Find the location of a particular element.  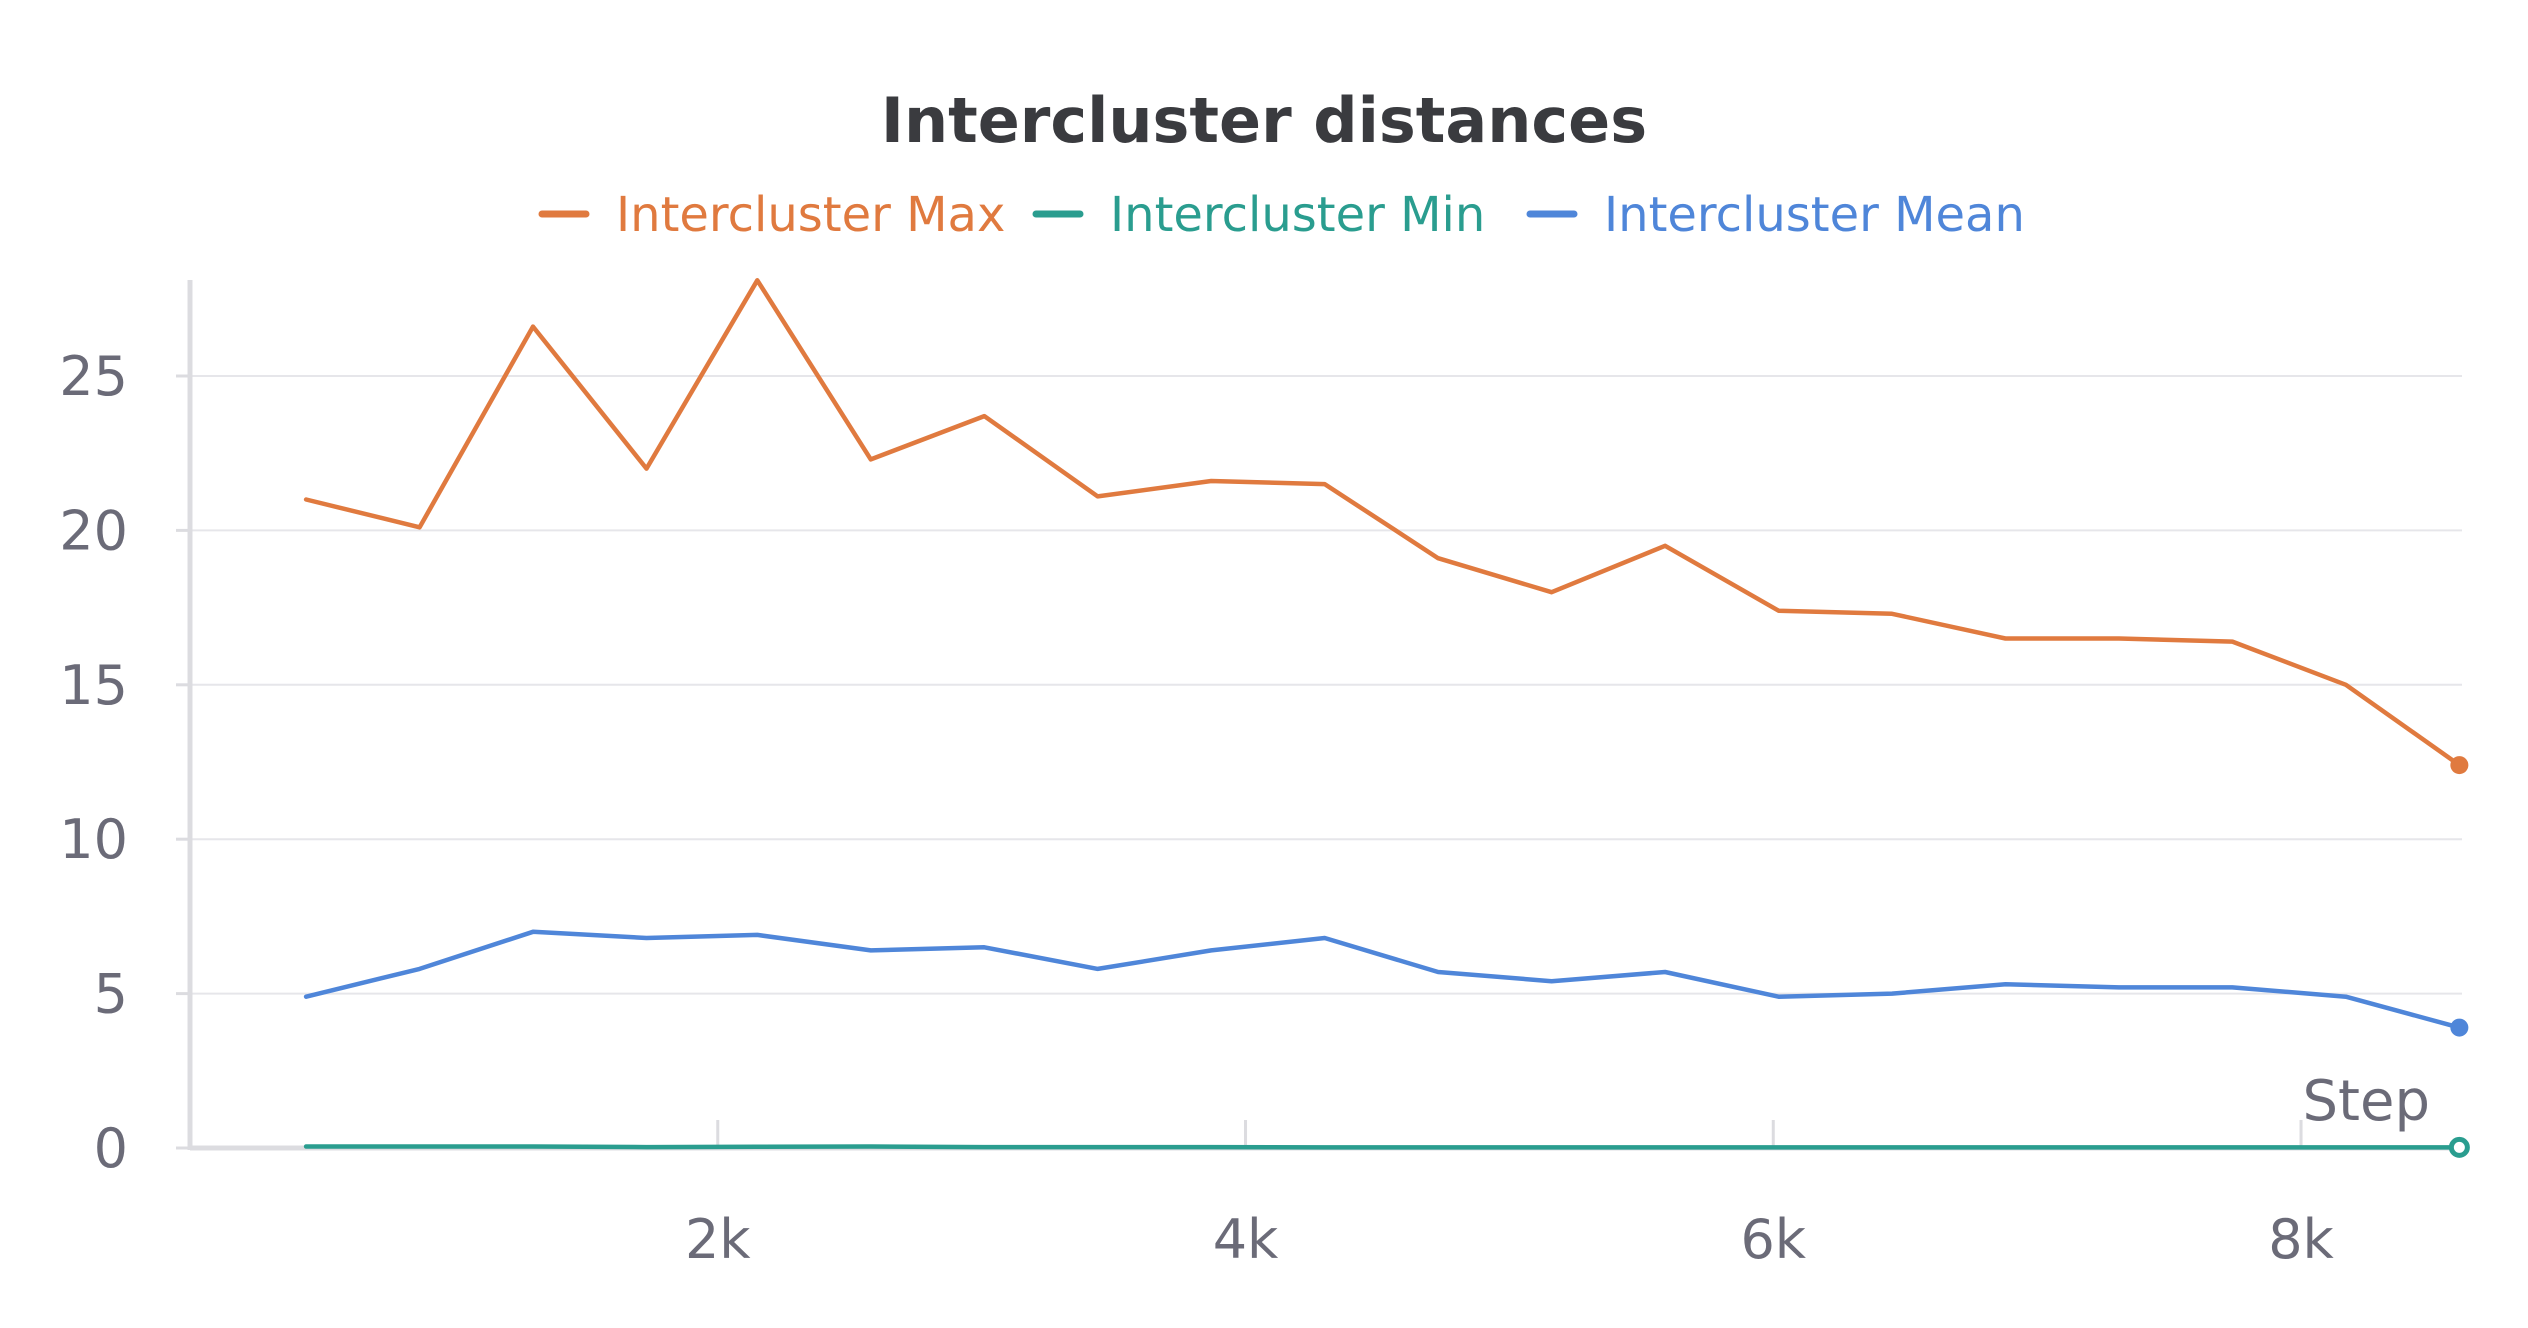

x-tick-label: 8k is located at coordinates (2301, 1239).